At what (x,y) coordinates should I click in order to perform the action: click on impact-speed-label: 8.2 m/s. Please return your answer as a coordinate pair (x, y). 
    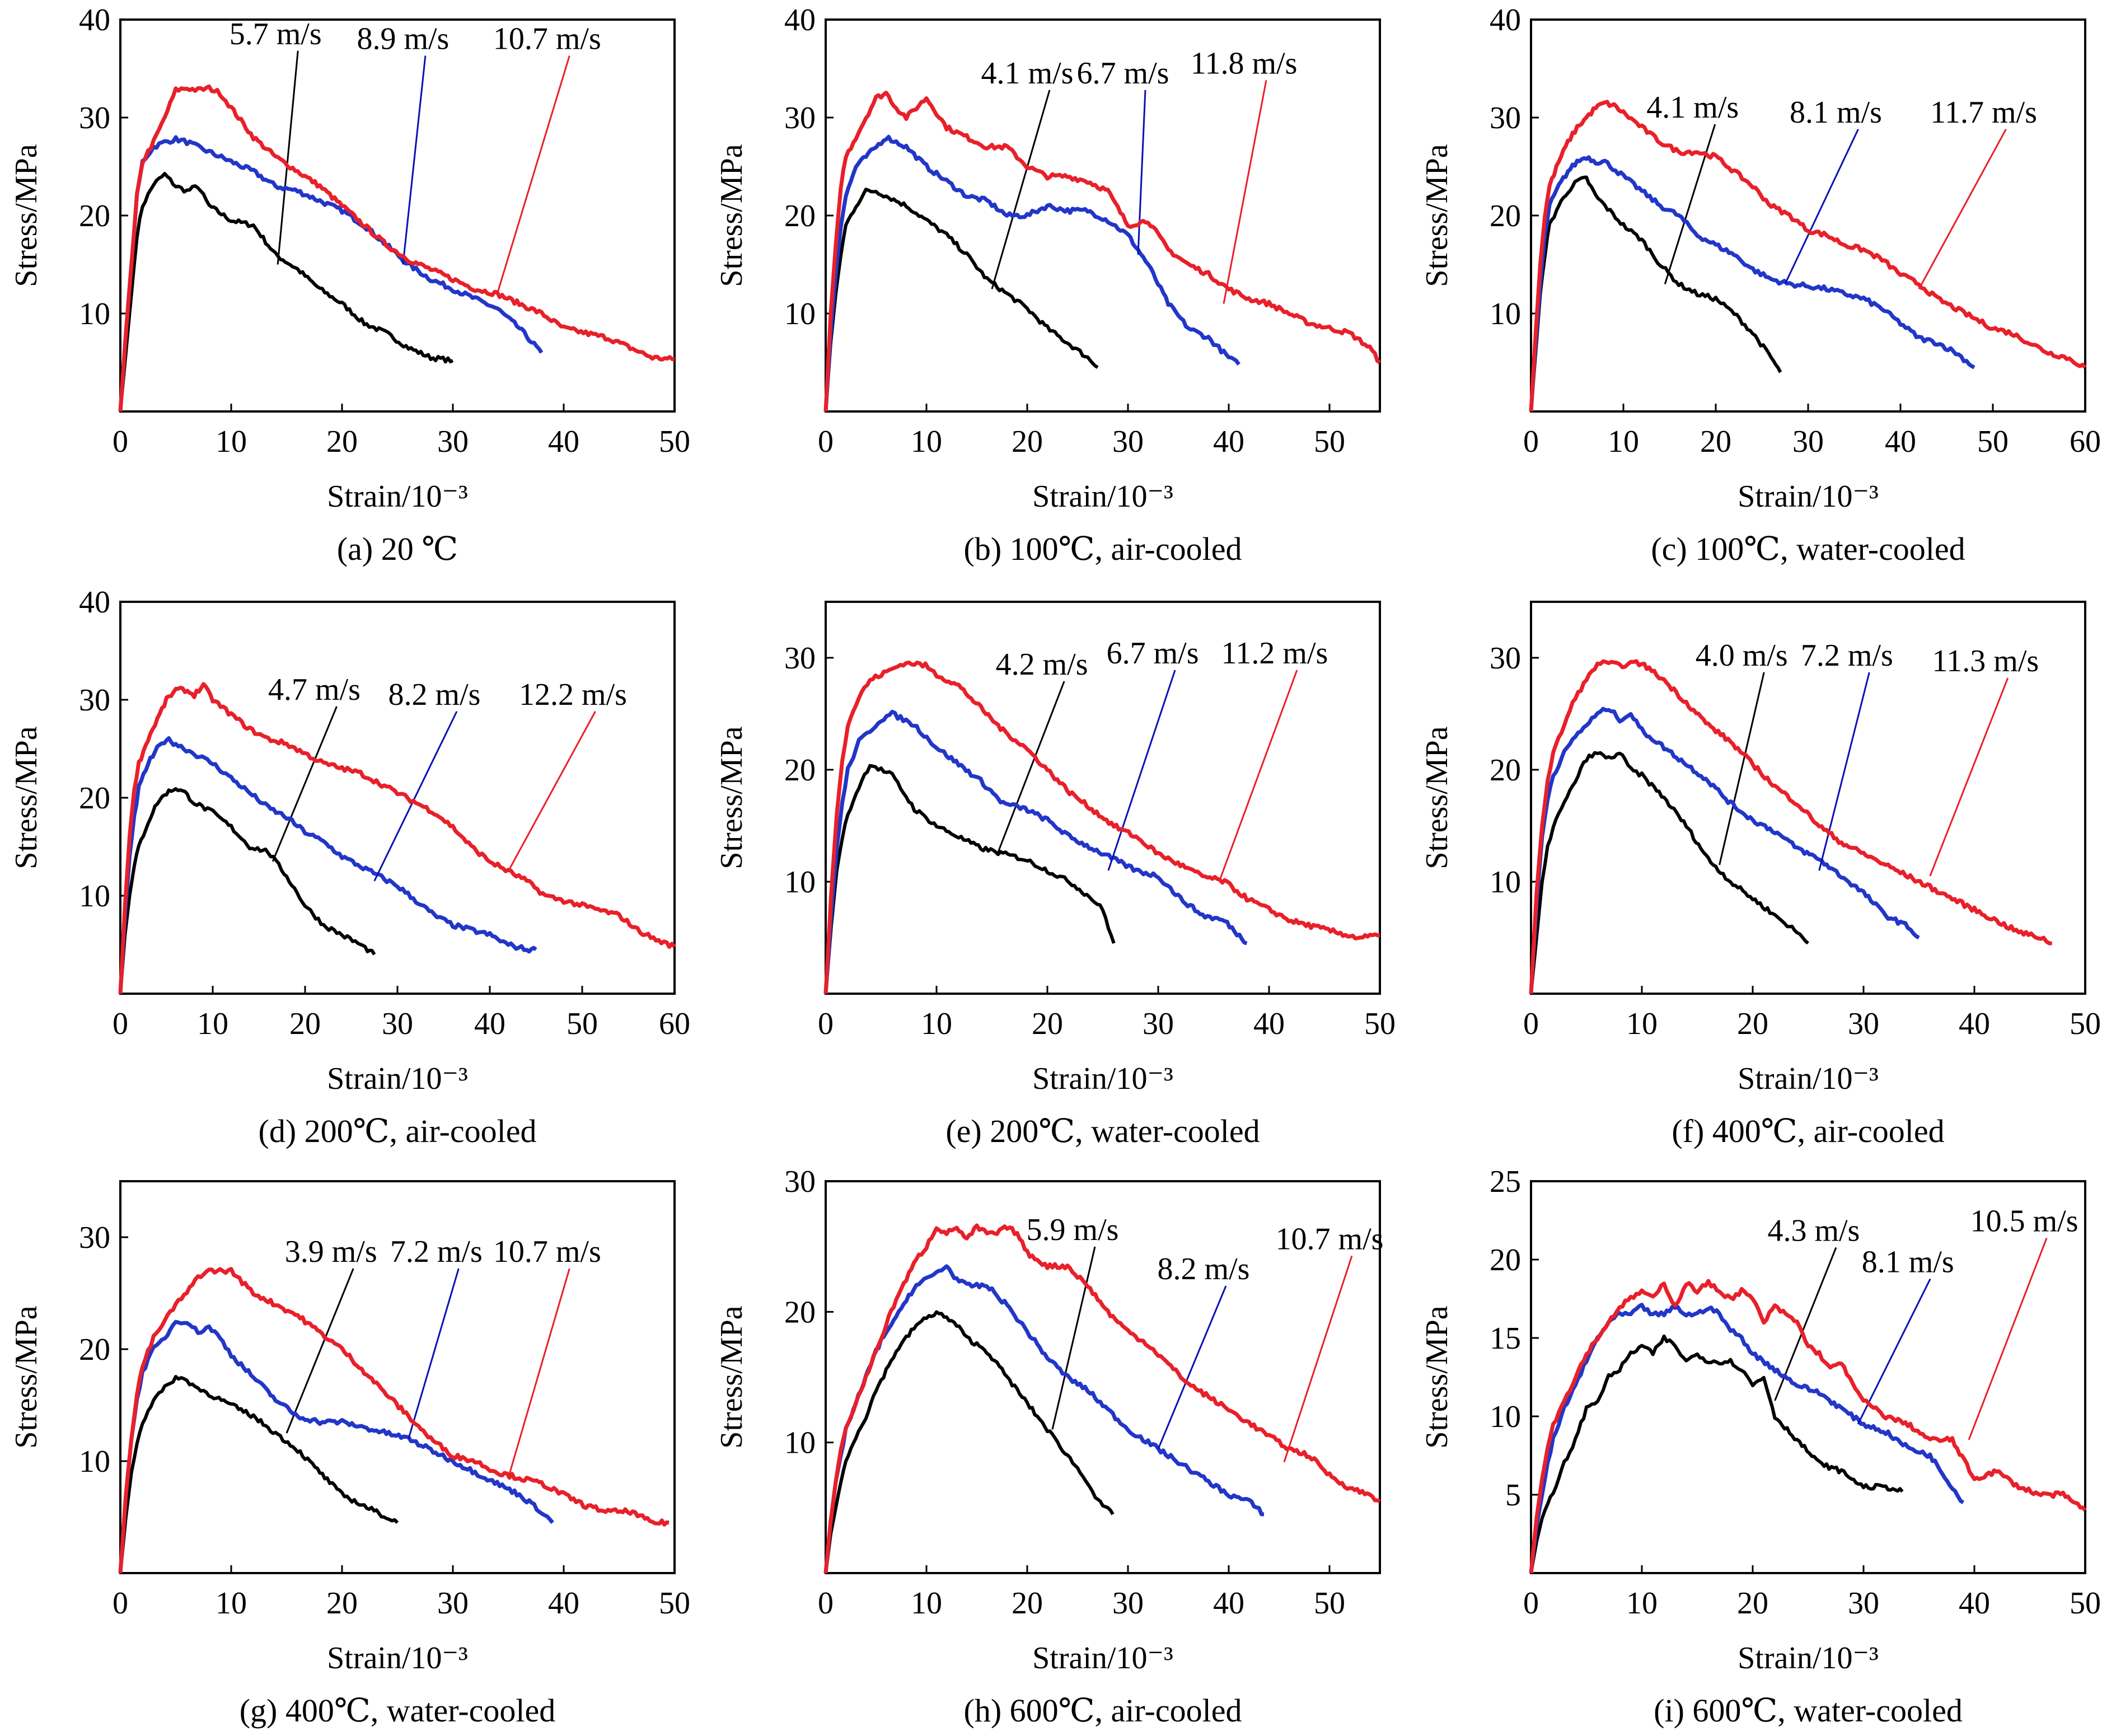
    Looking at the image, I should click on (434, 694).